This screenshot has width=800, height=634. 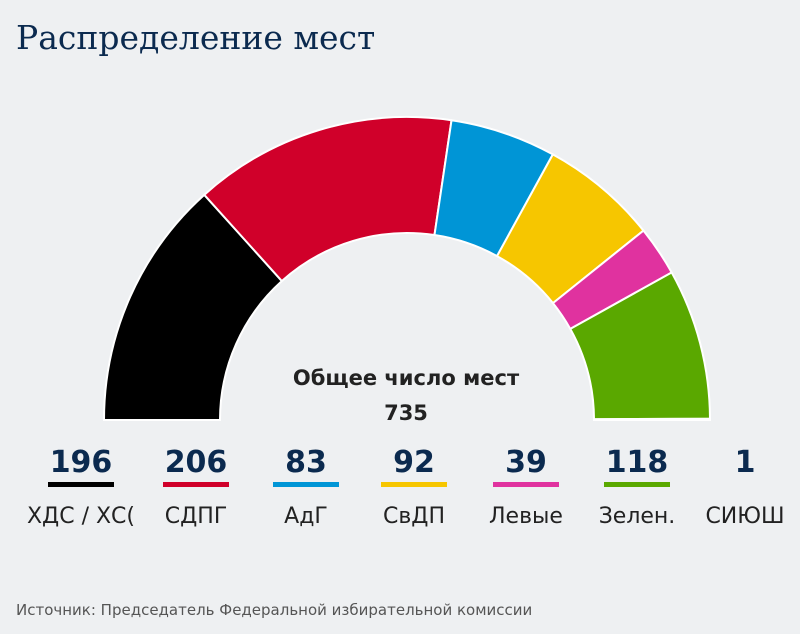 I want to click on legend-value-5: 39, so click(x=526, y=462).